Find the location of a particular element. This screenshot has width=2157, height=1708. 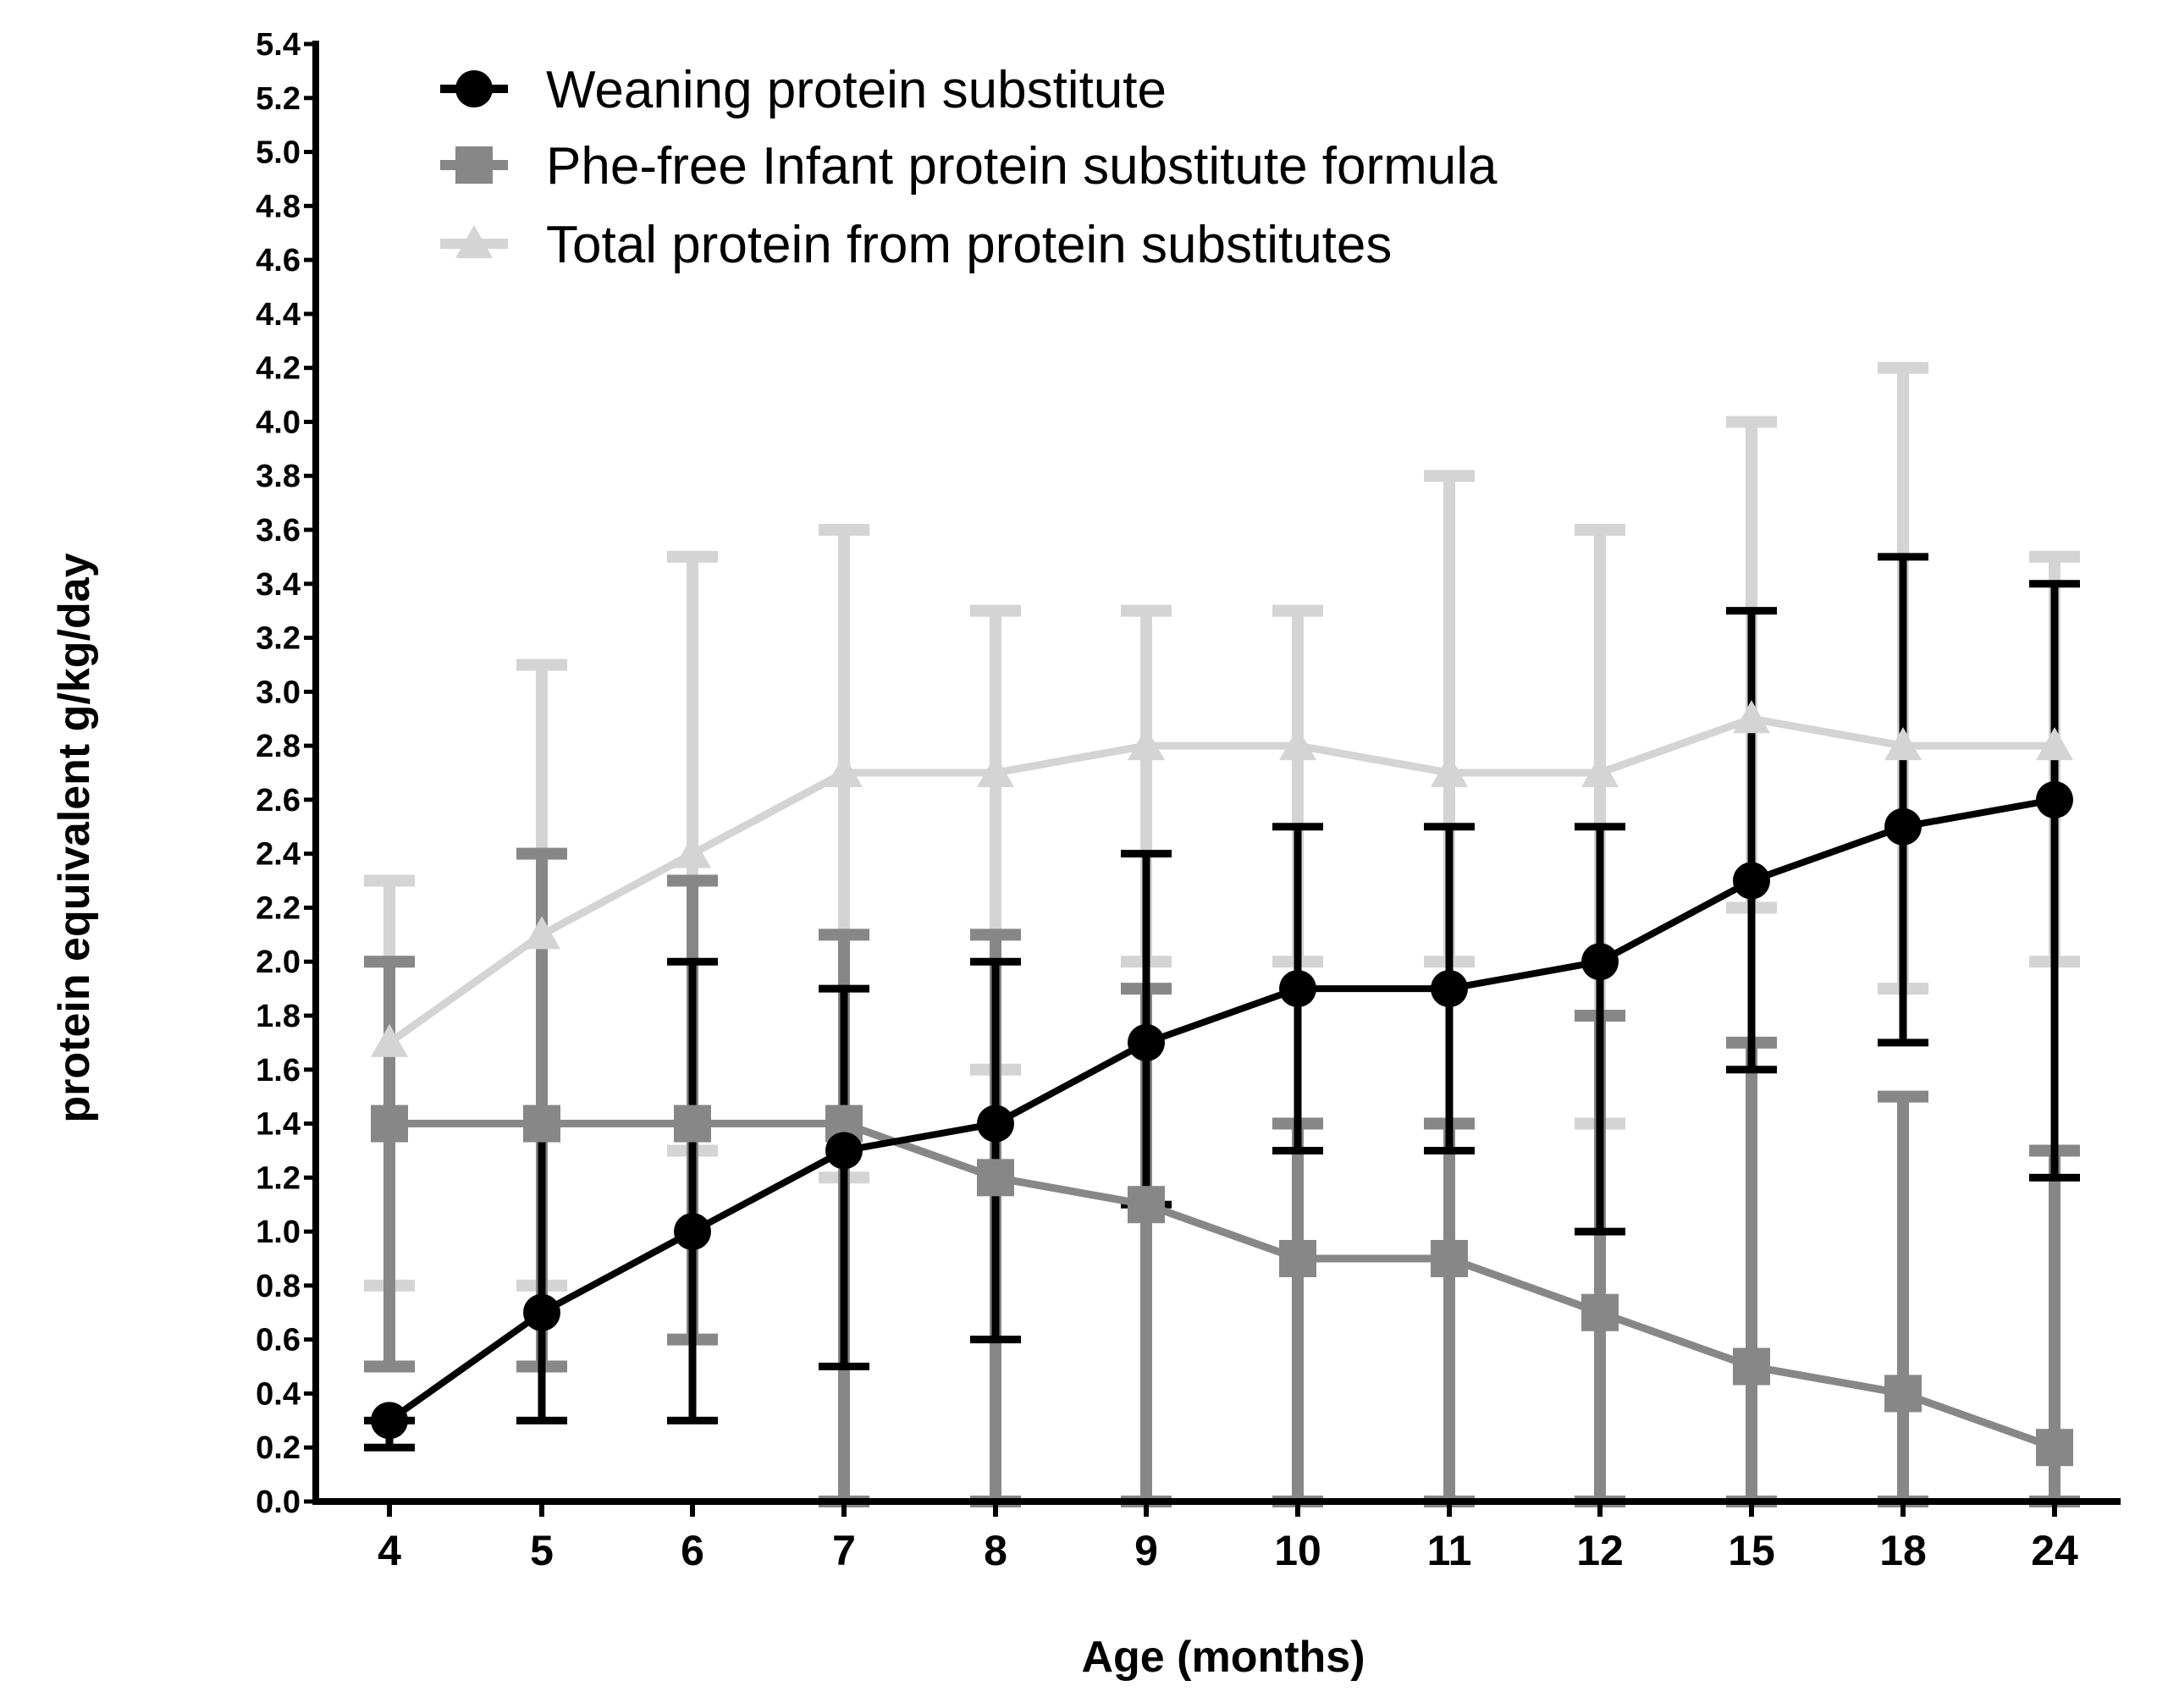

y-tick-label: 2.0 is located at coordinates (278, 962).